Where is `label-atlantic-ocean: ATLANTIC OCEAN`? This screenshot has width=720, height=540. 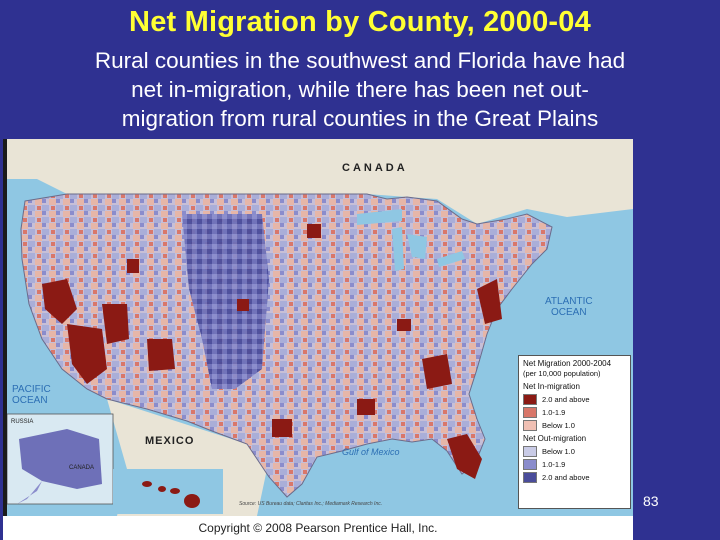 label-atlantic-ocean: ATLANTIC OCEAN is located at coordinates (569, 307).